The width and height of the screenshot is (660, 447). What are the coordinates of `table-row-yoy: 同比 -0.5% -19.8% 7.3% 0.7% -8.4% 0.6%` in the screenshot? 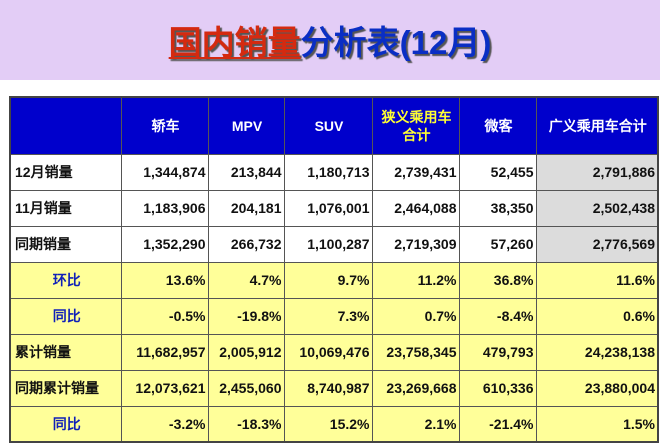 It's located at (334, 316).